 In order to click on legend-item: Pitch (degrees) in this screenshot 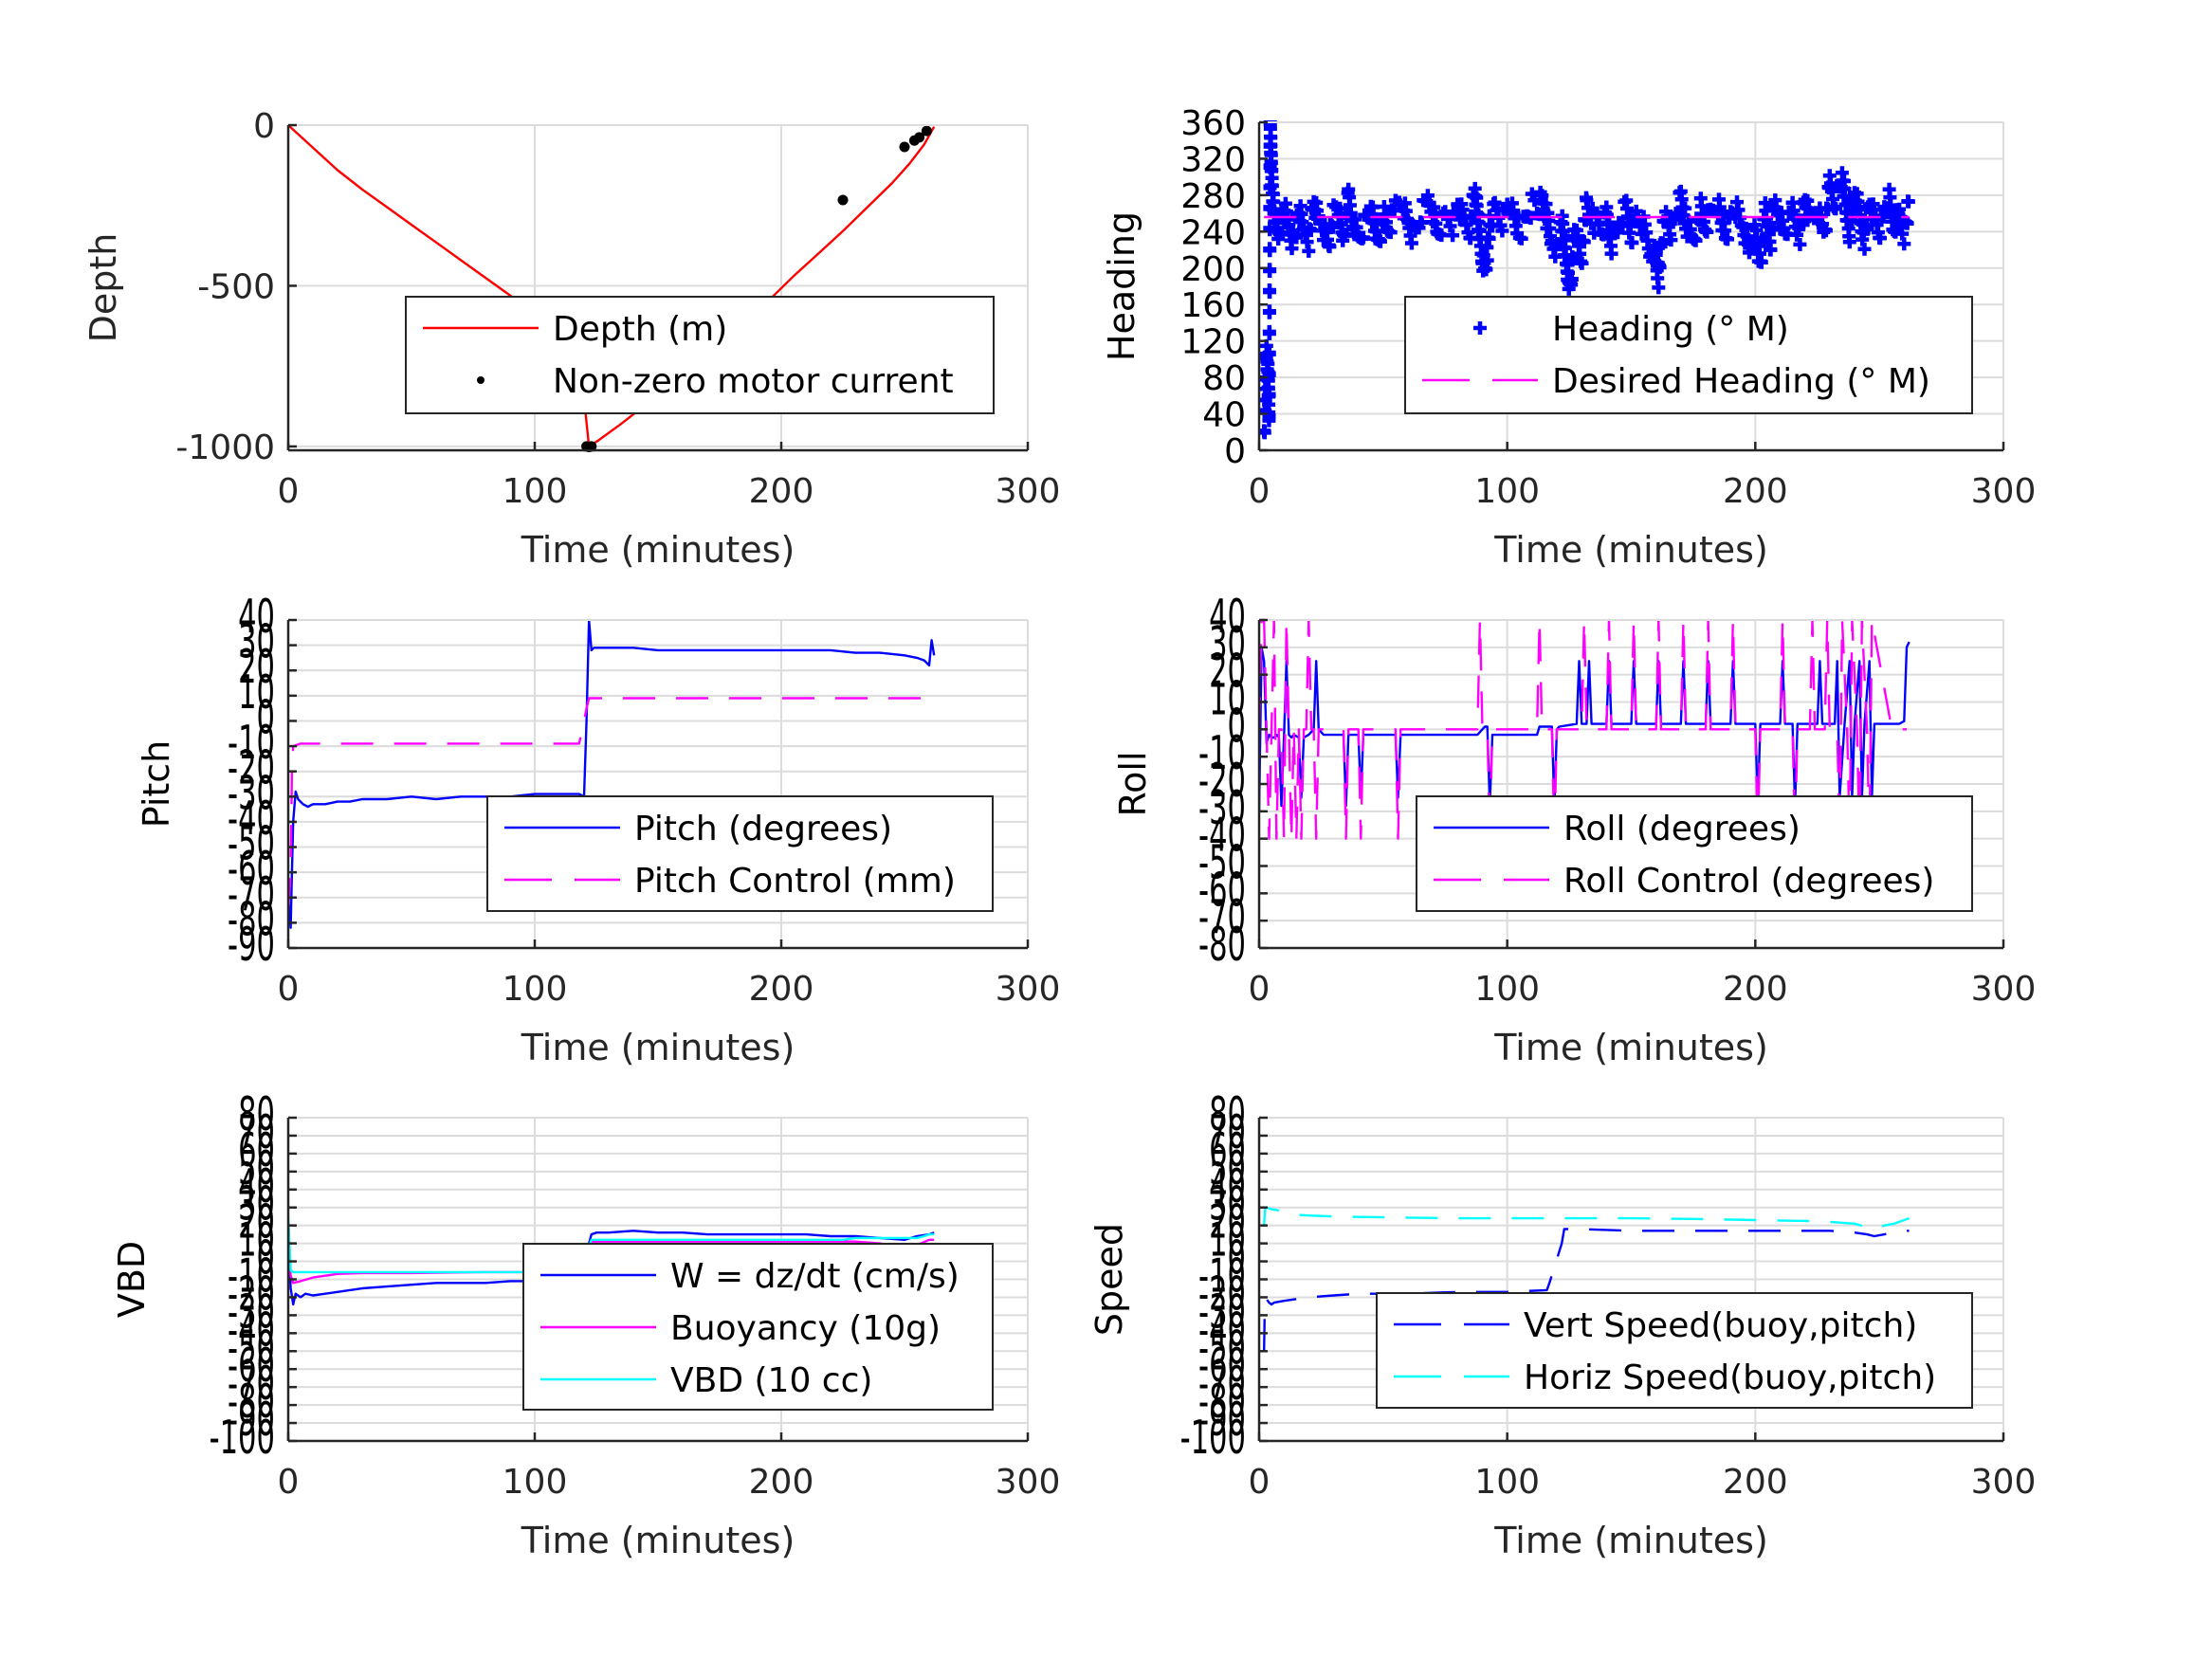, I will do `click(698, 829)`.